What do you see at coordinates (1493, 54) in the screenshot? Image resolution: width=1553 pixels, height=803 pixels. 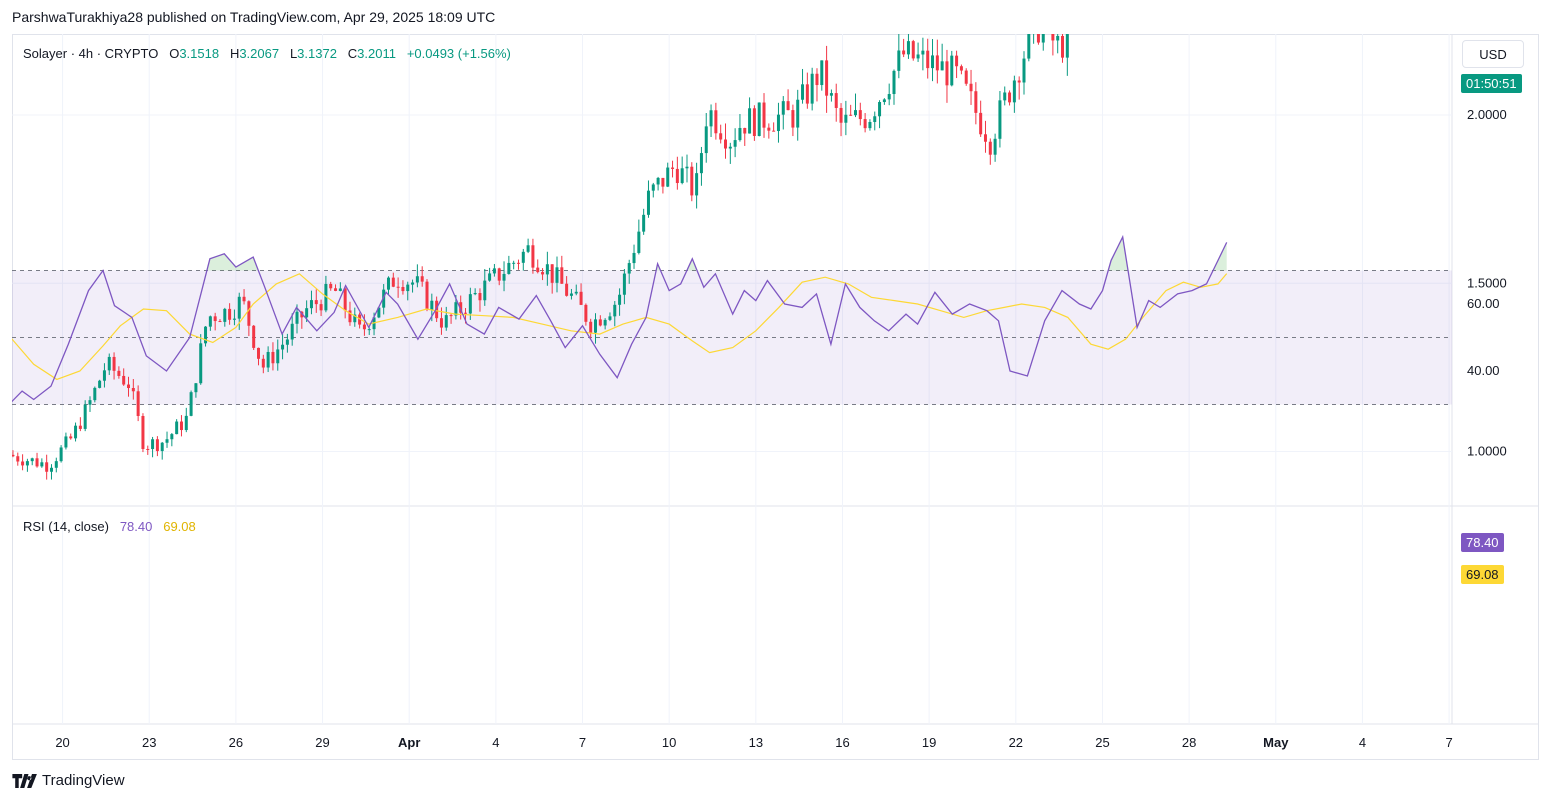 I see `currency-button: USD` at bounding box center [1493, 54].